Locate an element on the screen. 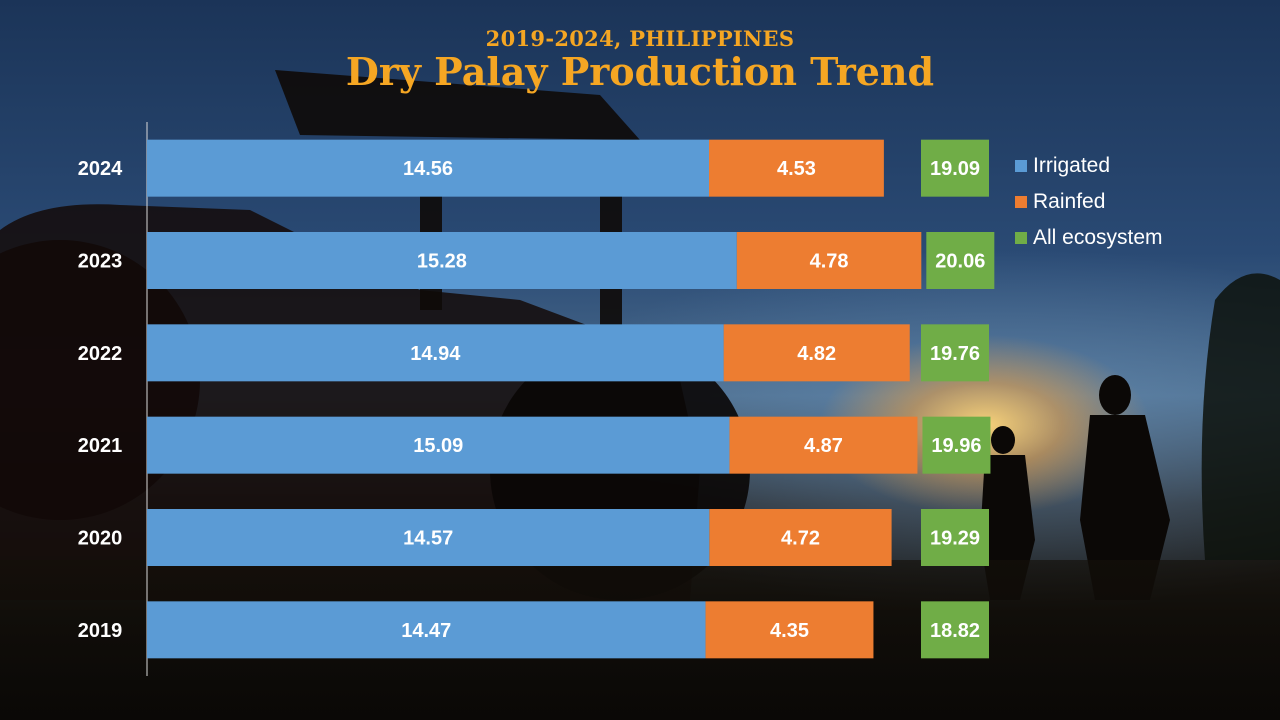  label-all-ecosystem-2023: 20.06 is located at coordinates (960, 262).